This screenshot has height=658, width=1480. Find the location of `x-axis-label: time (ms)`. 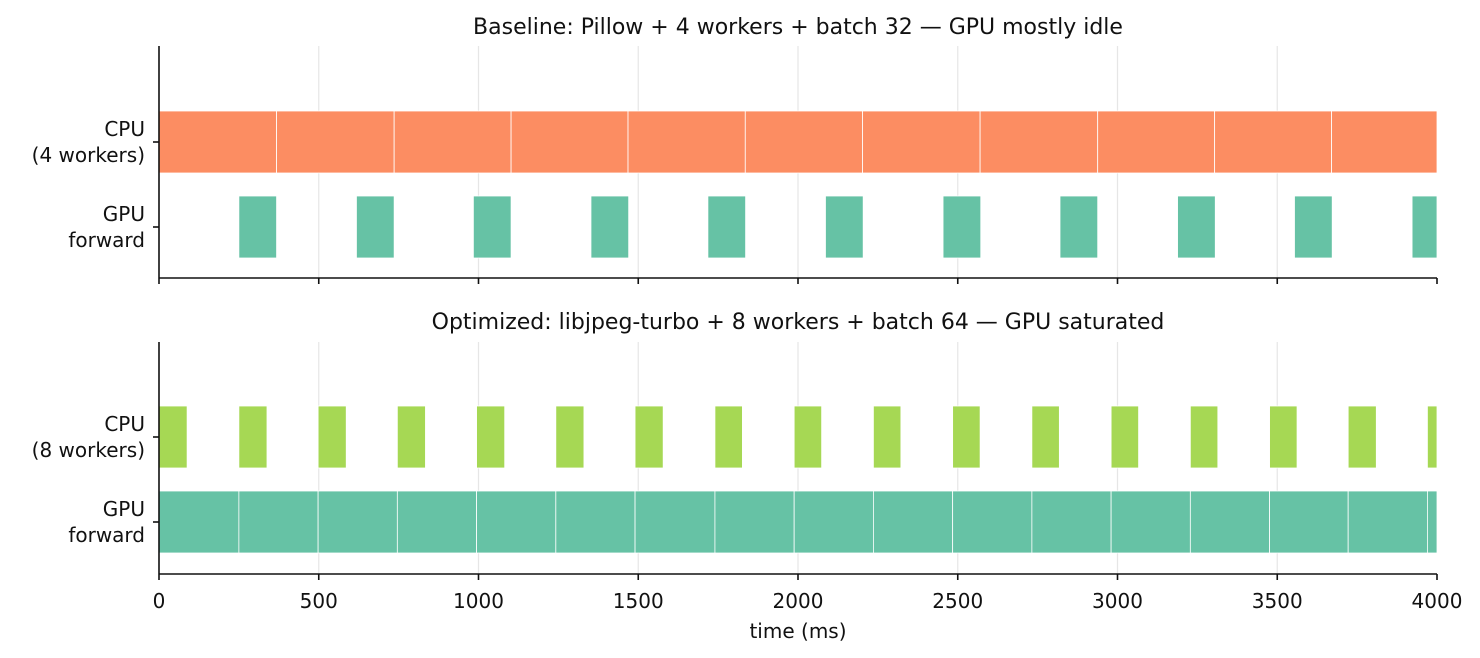

x-axis-label: time (ms) is located at coordinates (797, 631).